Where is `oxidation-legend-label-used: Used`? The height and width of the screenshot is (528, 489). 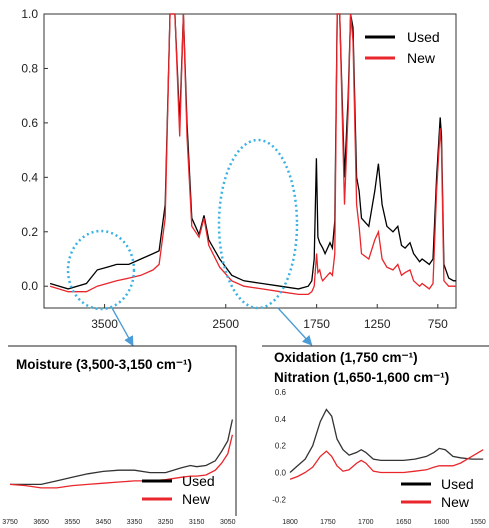
oxidation-legend-label-used: Used is located at coordinates (457, 484).